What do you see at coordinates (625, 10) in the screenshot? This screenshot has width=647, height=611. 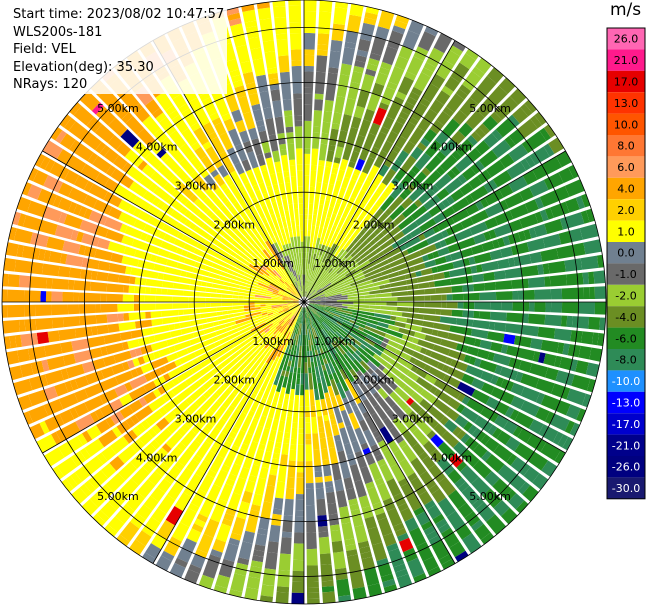 I see `colorbar-title: m/s` at bounding box center [625, 10].